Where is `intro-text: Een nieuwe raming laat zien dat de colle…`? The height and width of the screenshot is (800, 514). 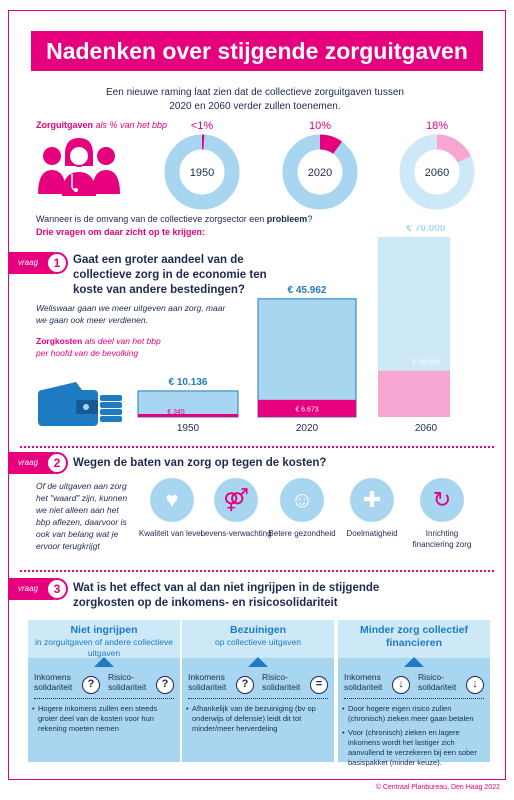 intro-text: Een nieuwe raming laat zien dat de colle… is located at coordinates (255, 99).